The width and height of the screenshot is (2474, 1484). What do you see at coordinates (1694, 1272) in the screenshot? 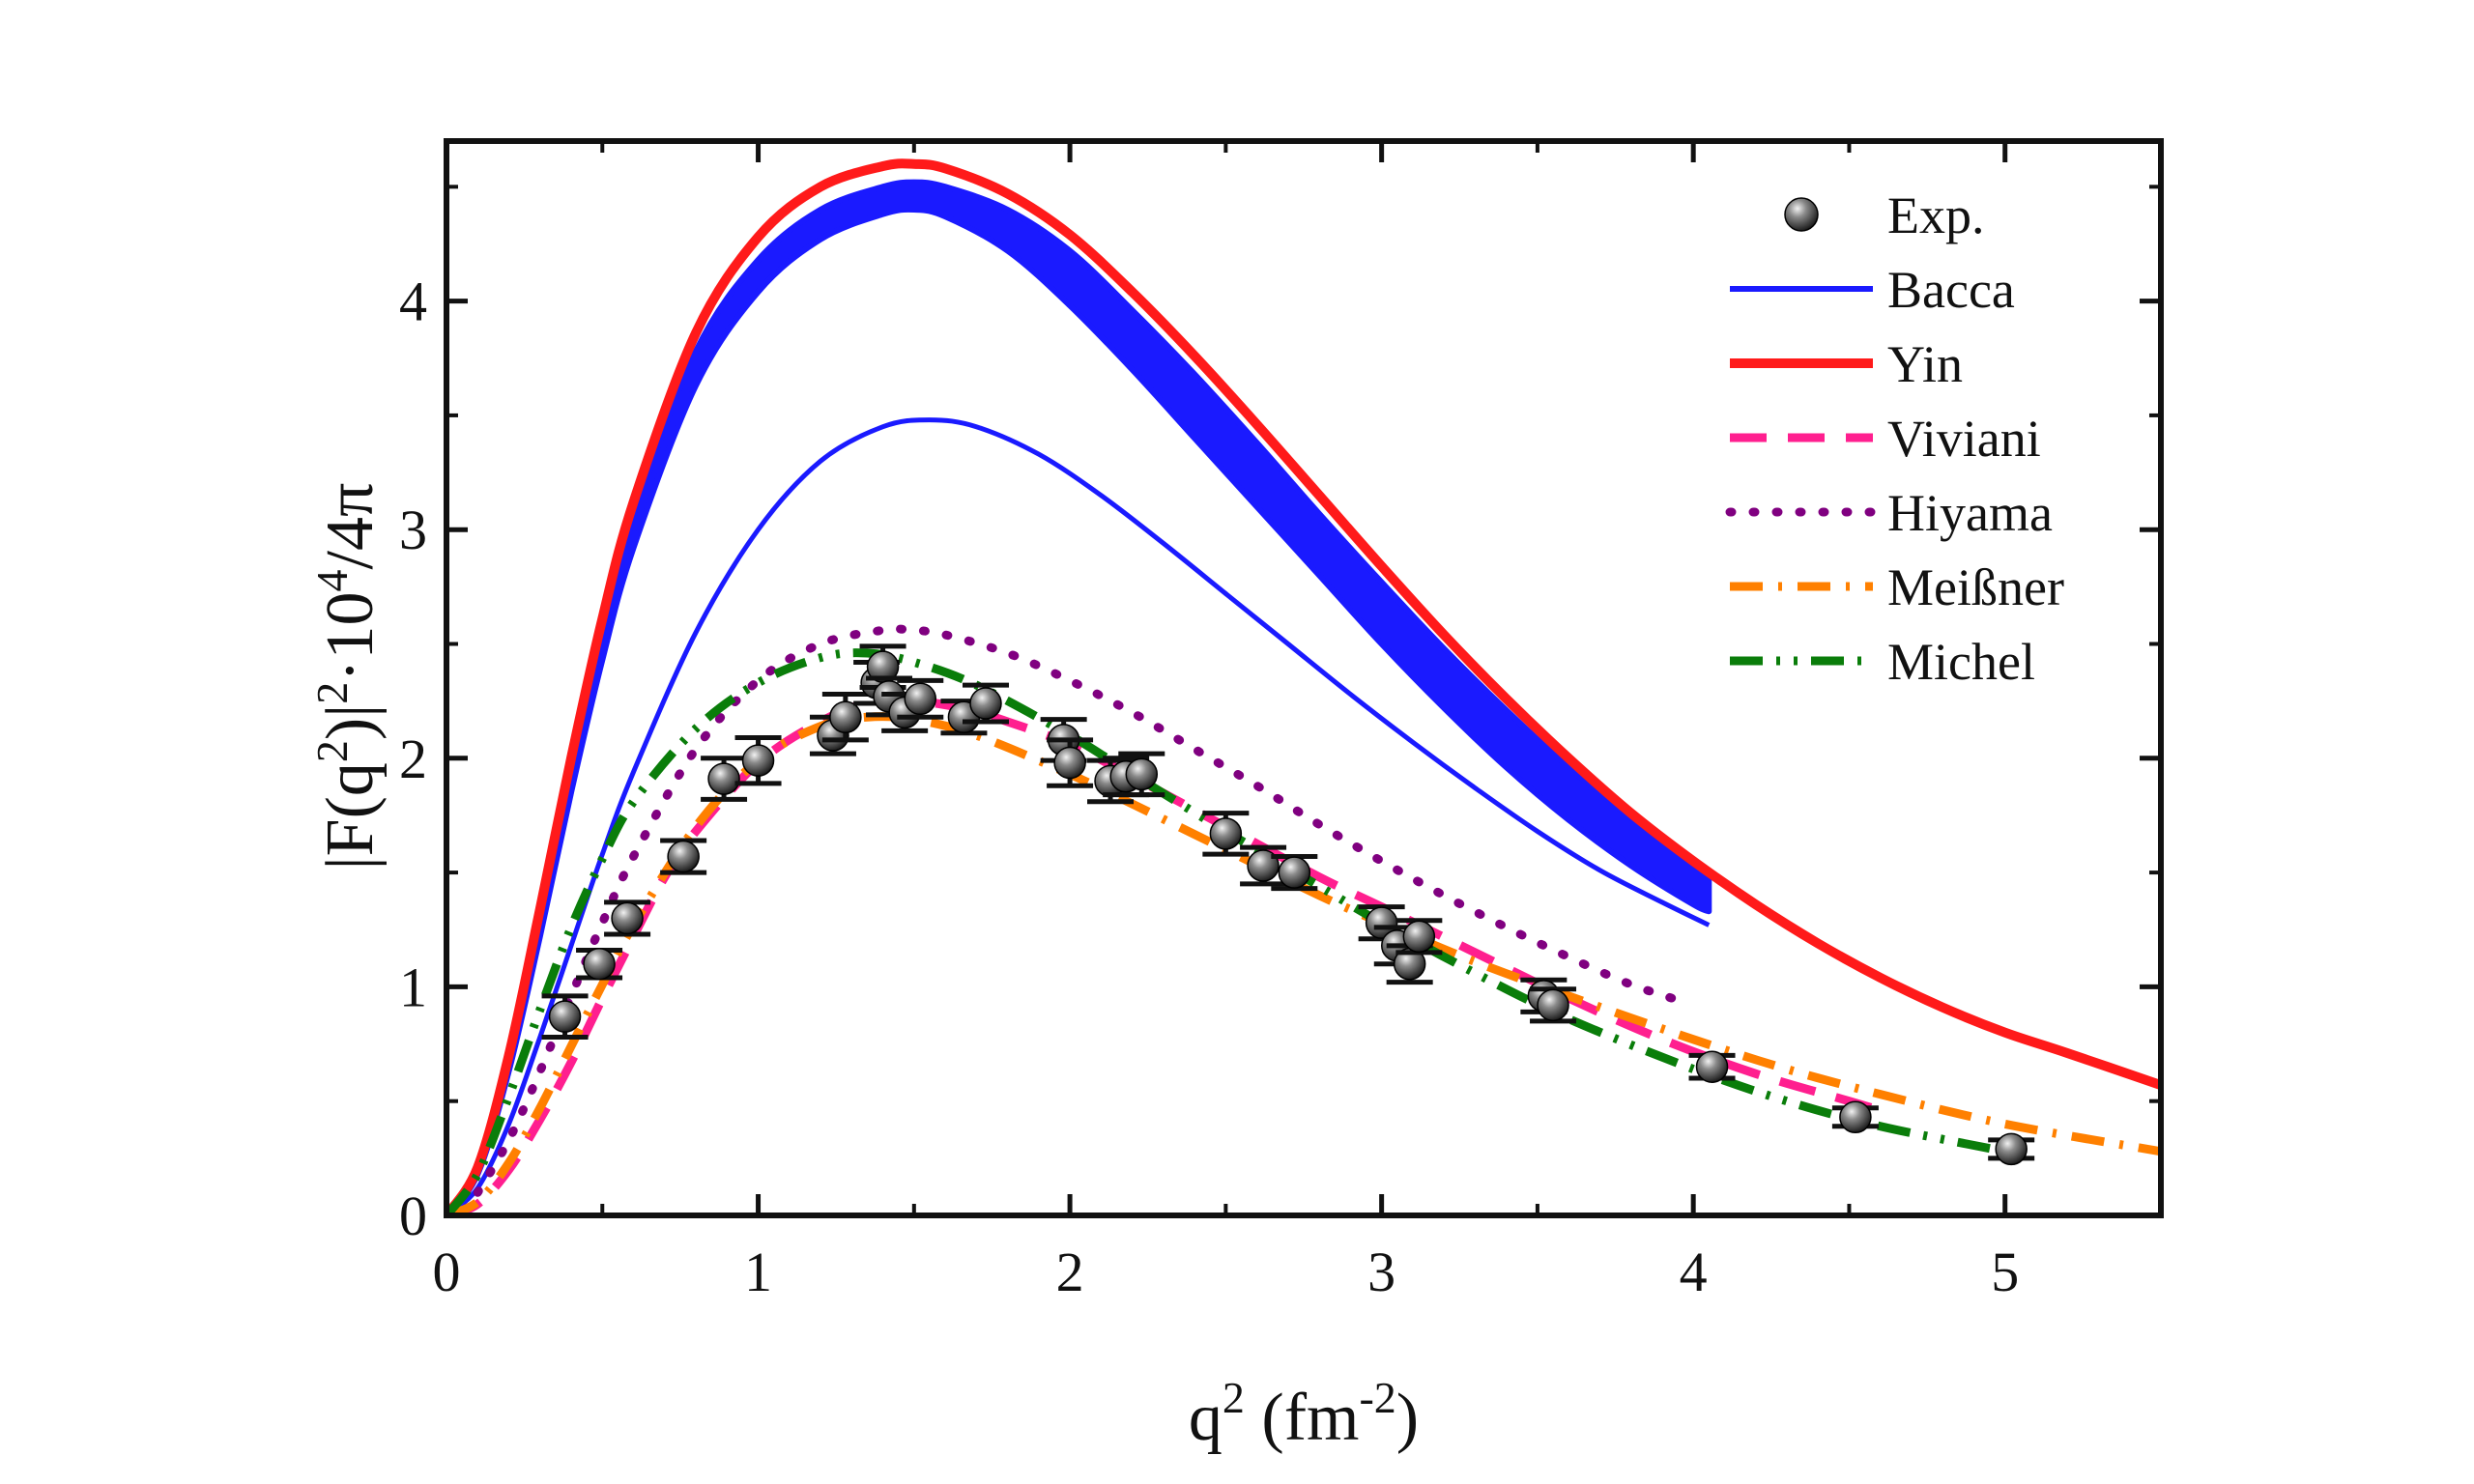
I see `x-tick-label: 4` at bounding box center [1694, 1272].